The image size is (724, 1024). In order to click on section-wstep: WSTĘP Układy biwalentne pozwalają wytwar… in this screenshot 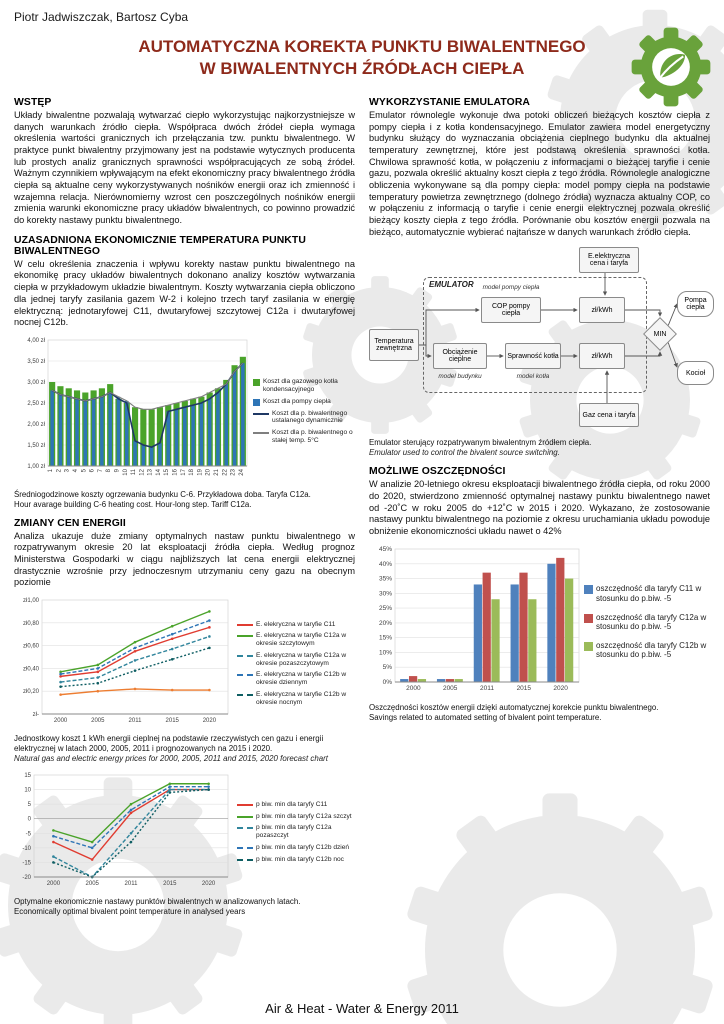, I will do `click(184, 162)`.